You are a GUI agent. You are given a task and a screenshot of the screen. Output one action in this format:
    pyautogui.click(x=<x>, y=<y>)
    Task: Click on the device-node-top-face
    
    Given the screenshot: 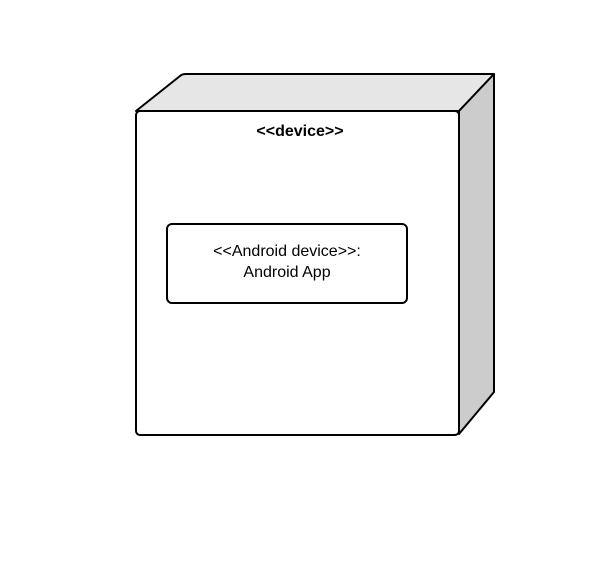 What is the action you would take?
    pyautogui.click(x=315, y=92)
    